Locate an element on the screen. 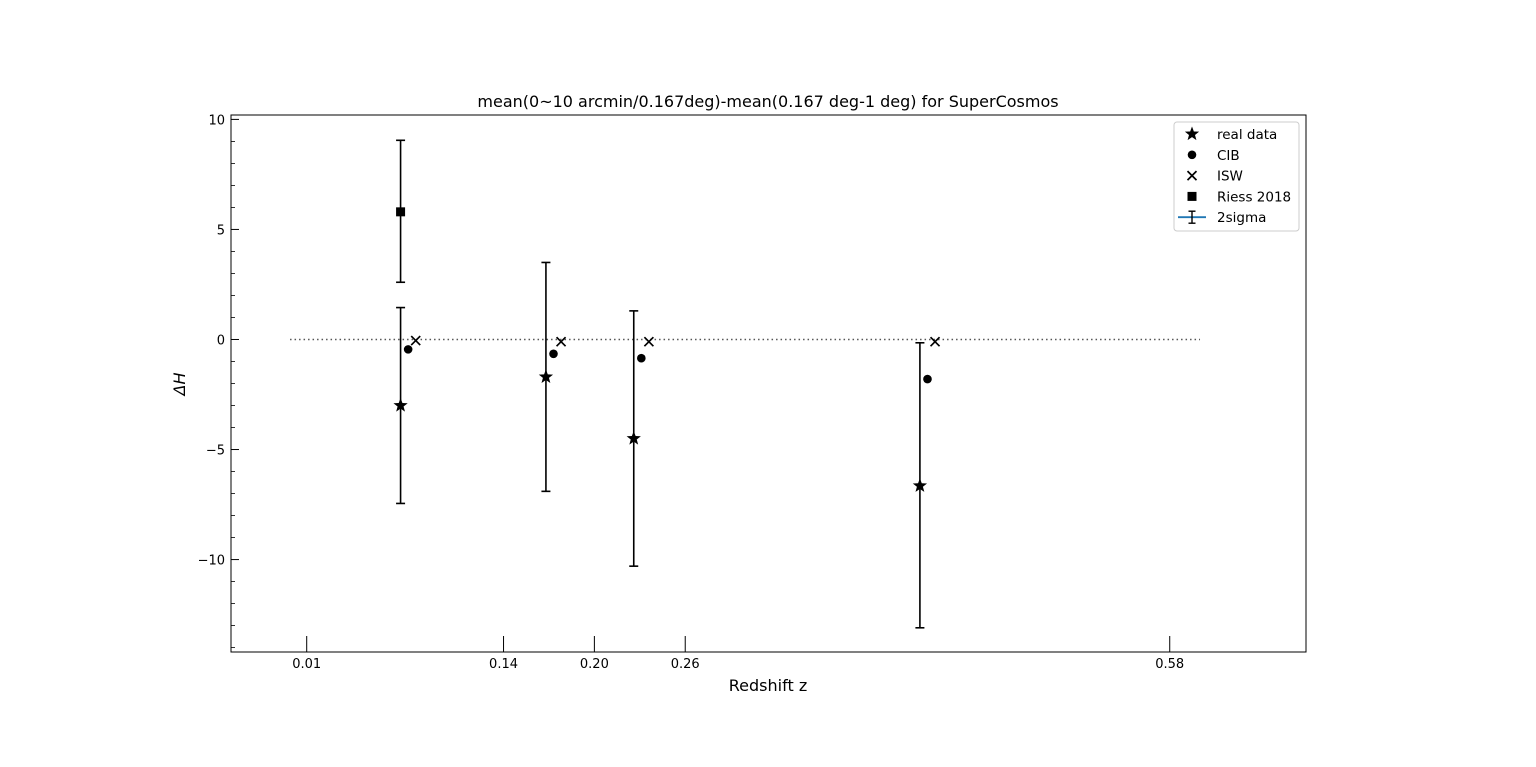 This screenshot has height=767, width=1536. legend-star-icon is located at coordinates (1192, 133).